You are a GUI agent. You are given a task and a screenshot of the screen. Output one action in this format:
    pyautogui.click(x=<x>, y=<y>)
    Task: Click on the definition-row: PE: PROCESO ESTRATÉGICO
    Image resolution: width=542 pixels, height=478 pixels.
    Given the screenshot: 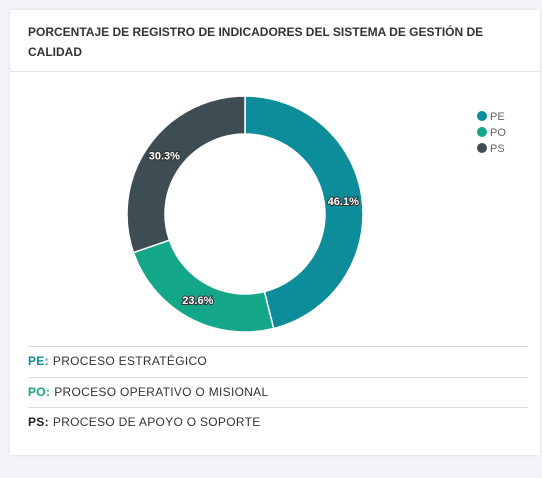 What is the action you would take?
    pyautogui.click(x=278, y=361)
    